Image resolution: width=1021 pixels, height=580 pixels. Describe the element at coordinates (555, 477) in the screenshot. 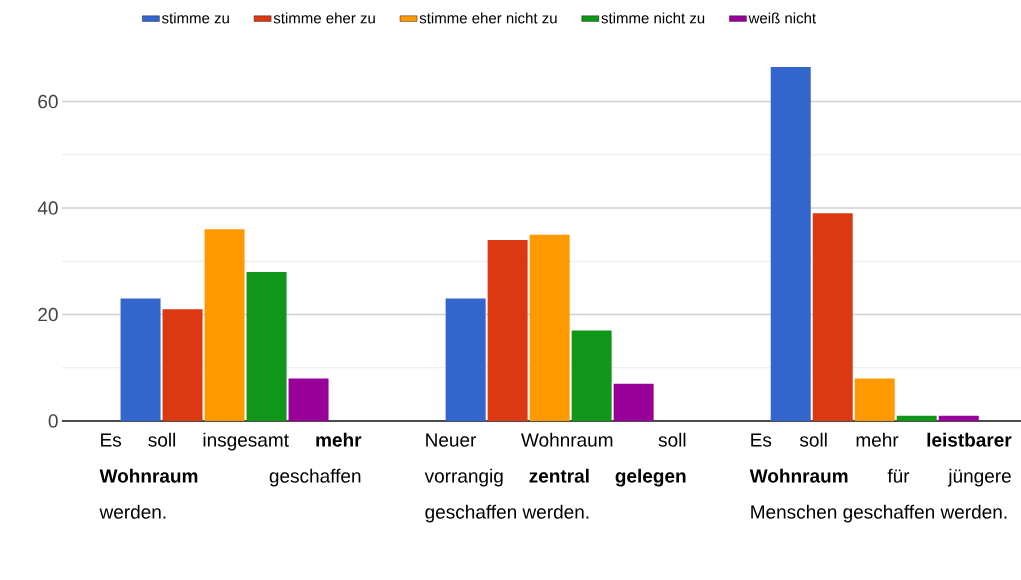

I see `category-label: Neuer Wohnraum soll vorrangig zentral gelegen geschaffen werden.` at that location.